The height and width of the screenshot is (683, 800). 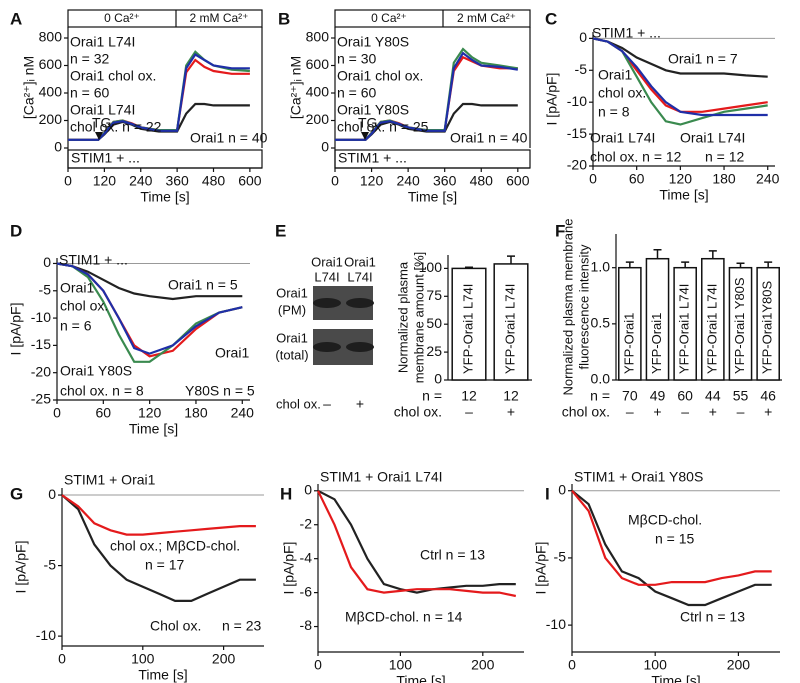 I want to click on y-tick-label: 0.5, so click(x=601, y=323).